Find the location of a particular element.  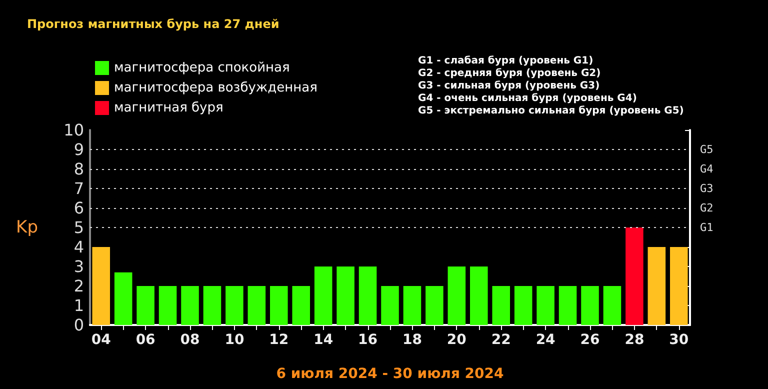

ref-line-label: G2 is located at coordinates (707, 208).